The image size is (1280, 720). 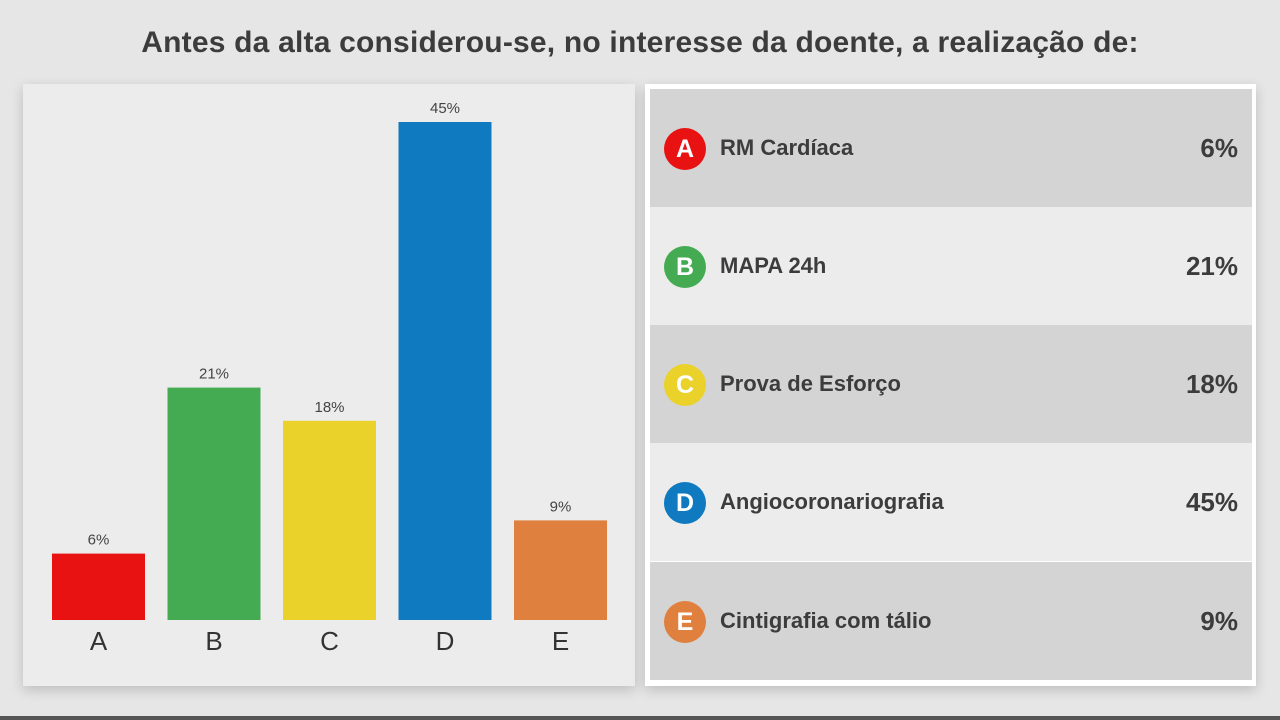 What do you see at coordinates (685, 622) in the screenshot?
I see `option-badge-e: E` at bounding box center [685, 622].